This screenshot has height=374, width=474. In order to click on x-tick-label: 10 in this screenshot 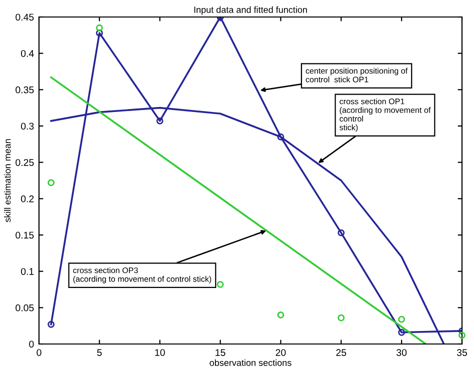, I will do `click(160, 352)`.